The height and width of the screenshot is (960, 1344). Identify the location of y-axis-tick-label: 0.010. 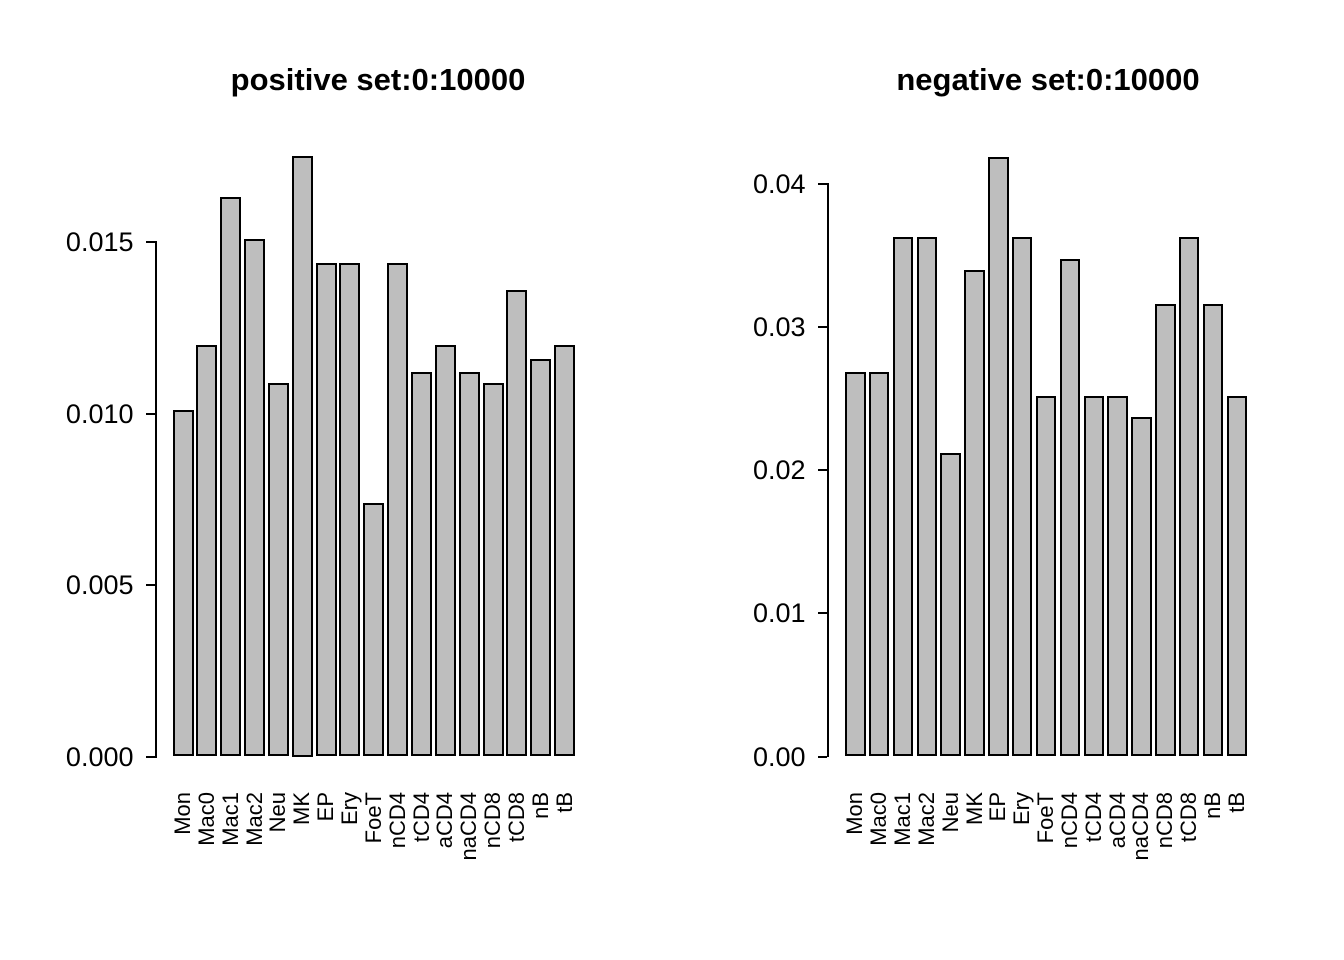
(99, 413).